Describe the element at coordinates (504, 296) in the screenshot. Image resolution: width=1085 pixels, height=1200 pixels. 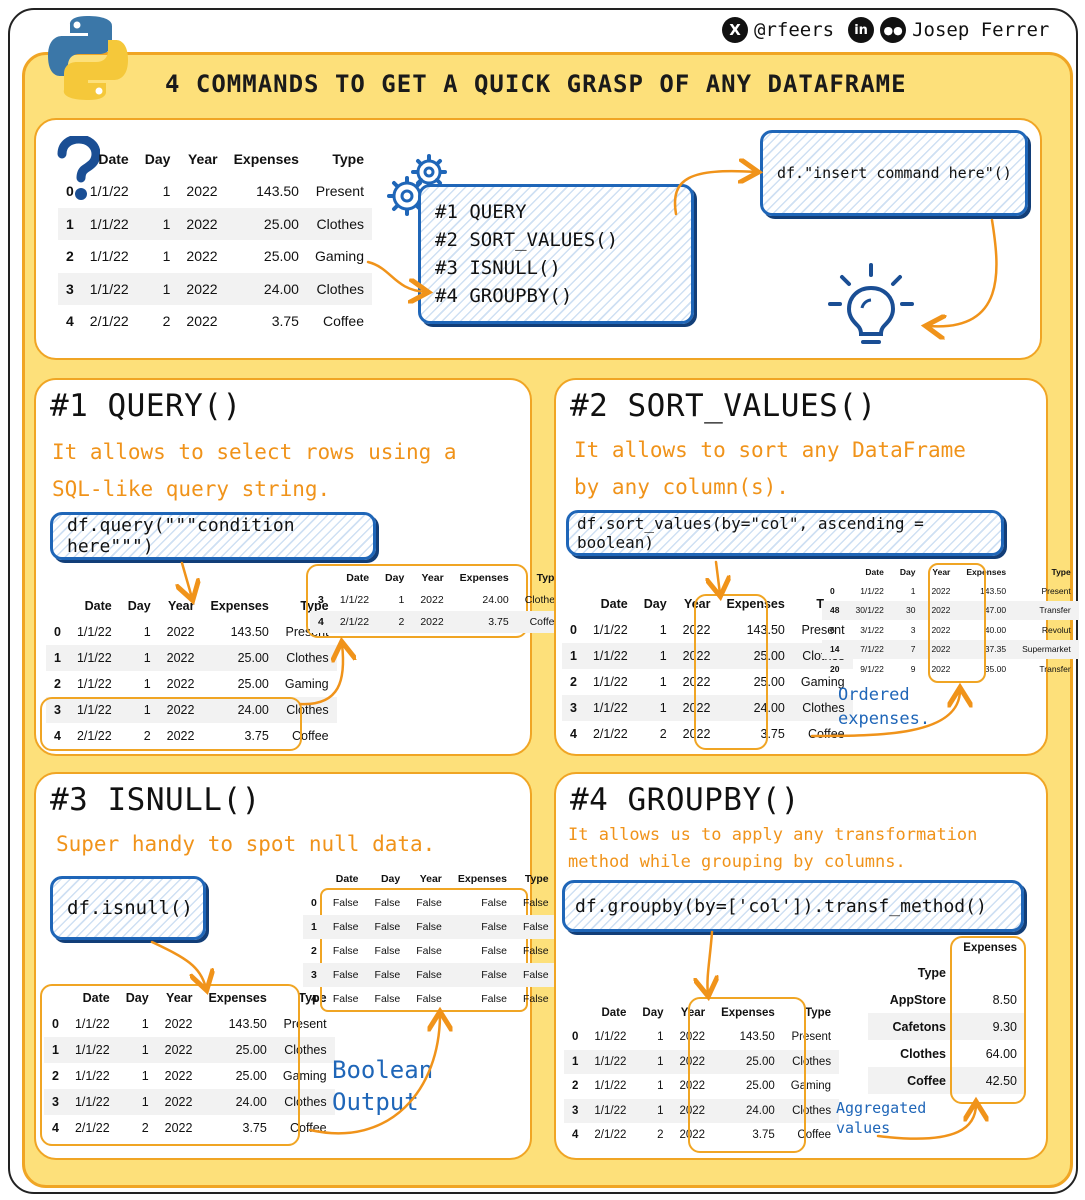
I see `command-item: #4 GROUPBY()` at that location.